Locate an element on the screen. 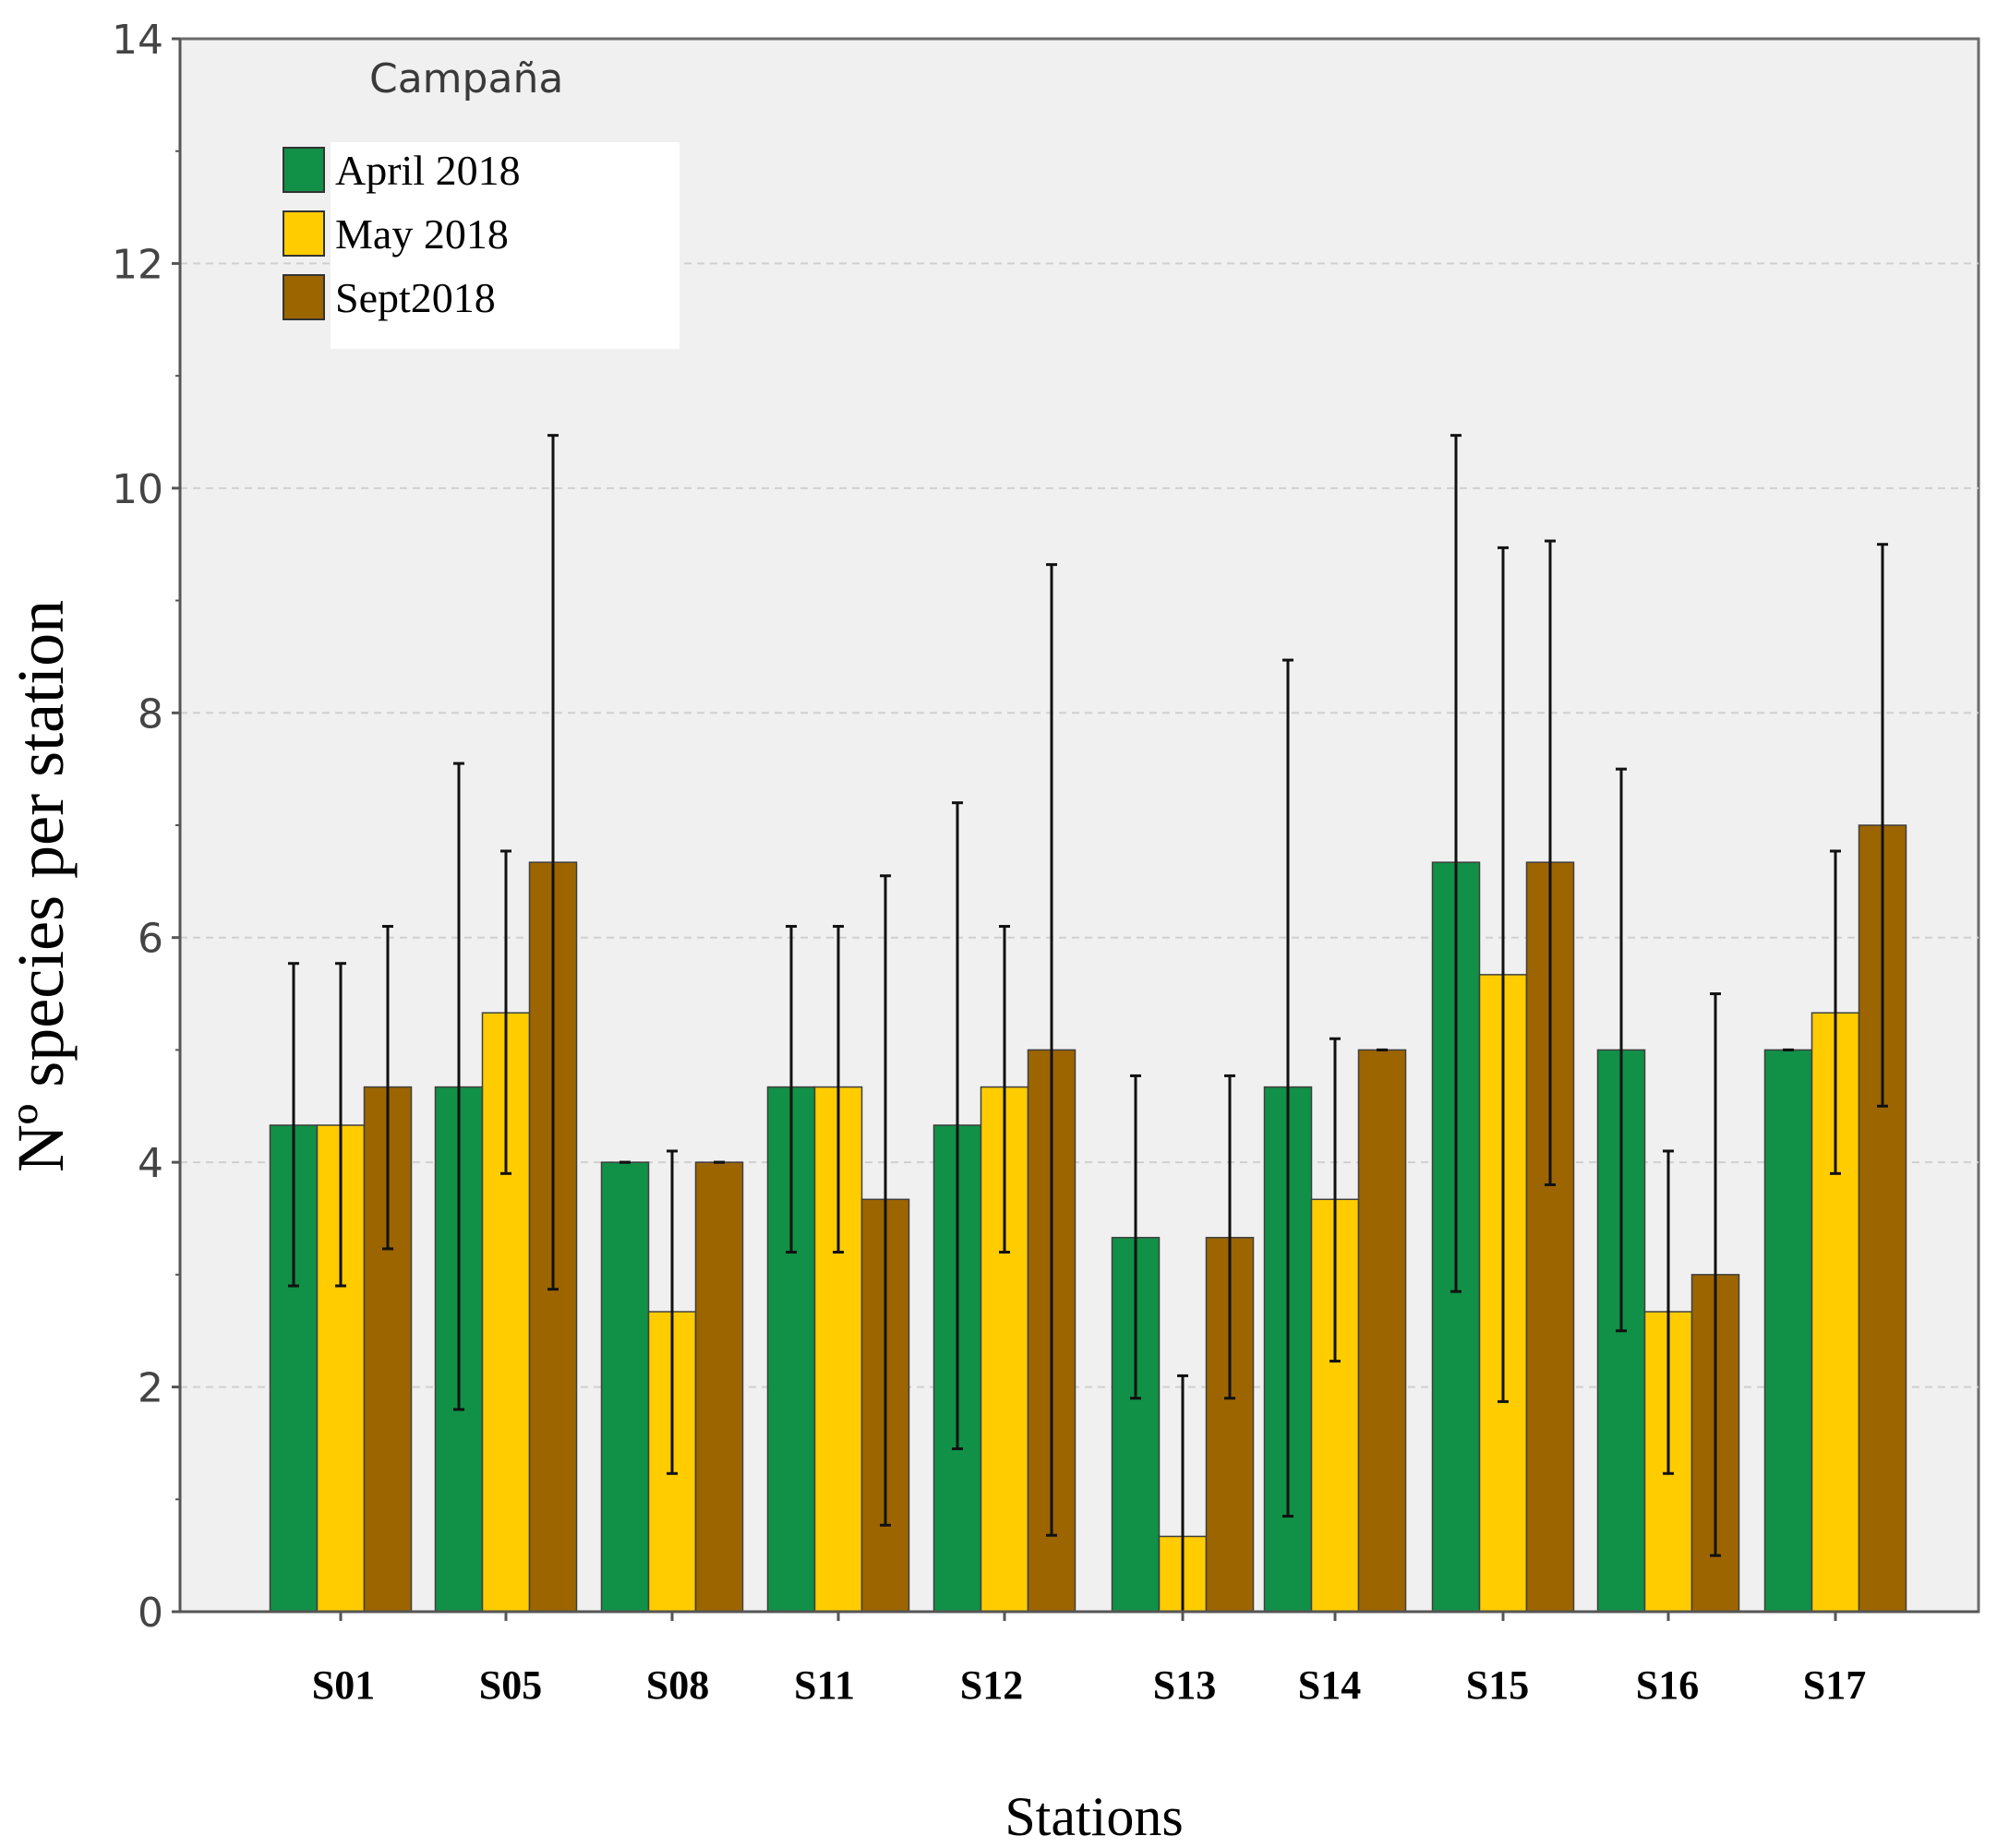 The height and width of the screenshot is (1848, 1997). y-tick-label: 2 is located at coordinates (150, 1388).